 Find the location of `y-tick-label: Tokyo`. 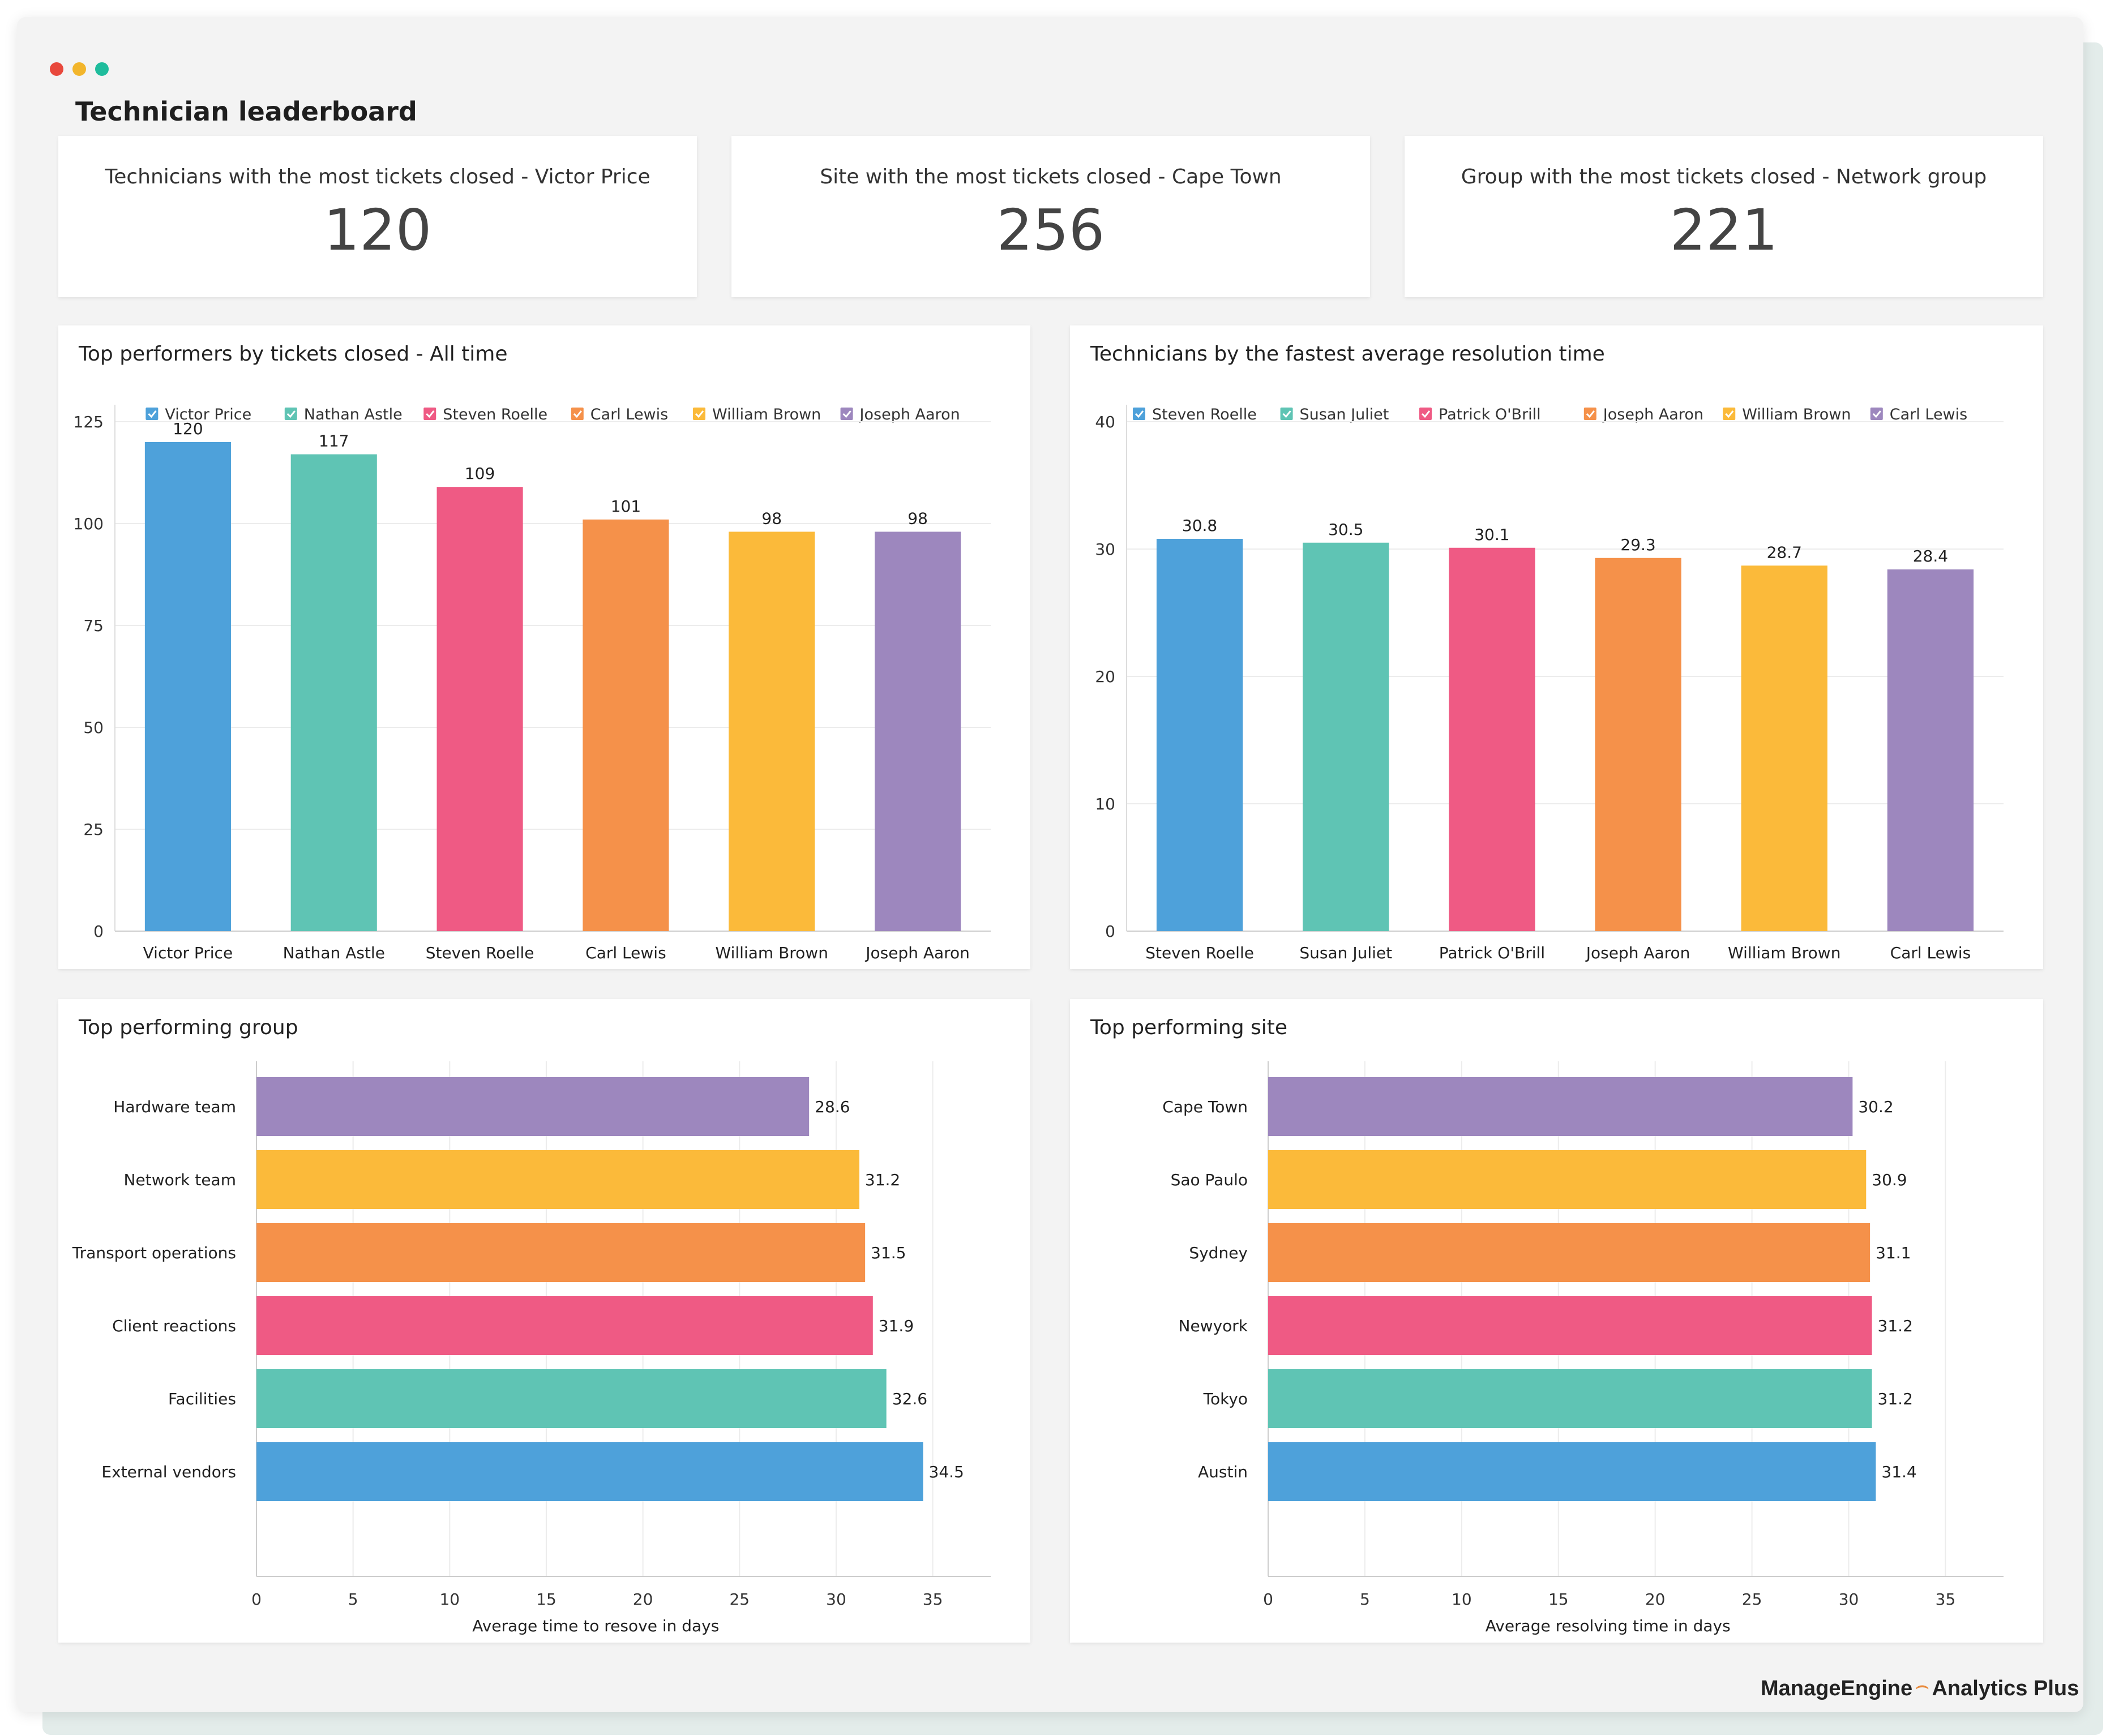

y-tick-label: Tokyo is located at coordinates (1226, 1399).